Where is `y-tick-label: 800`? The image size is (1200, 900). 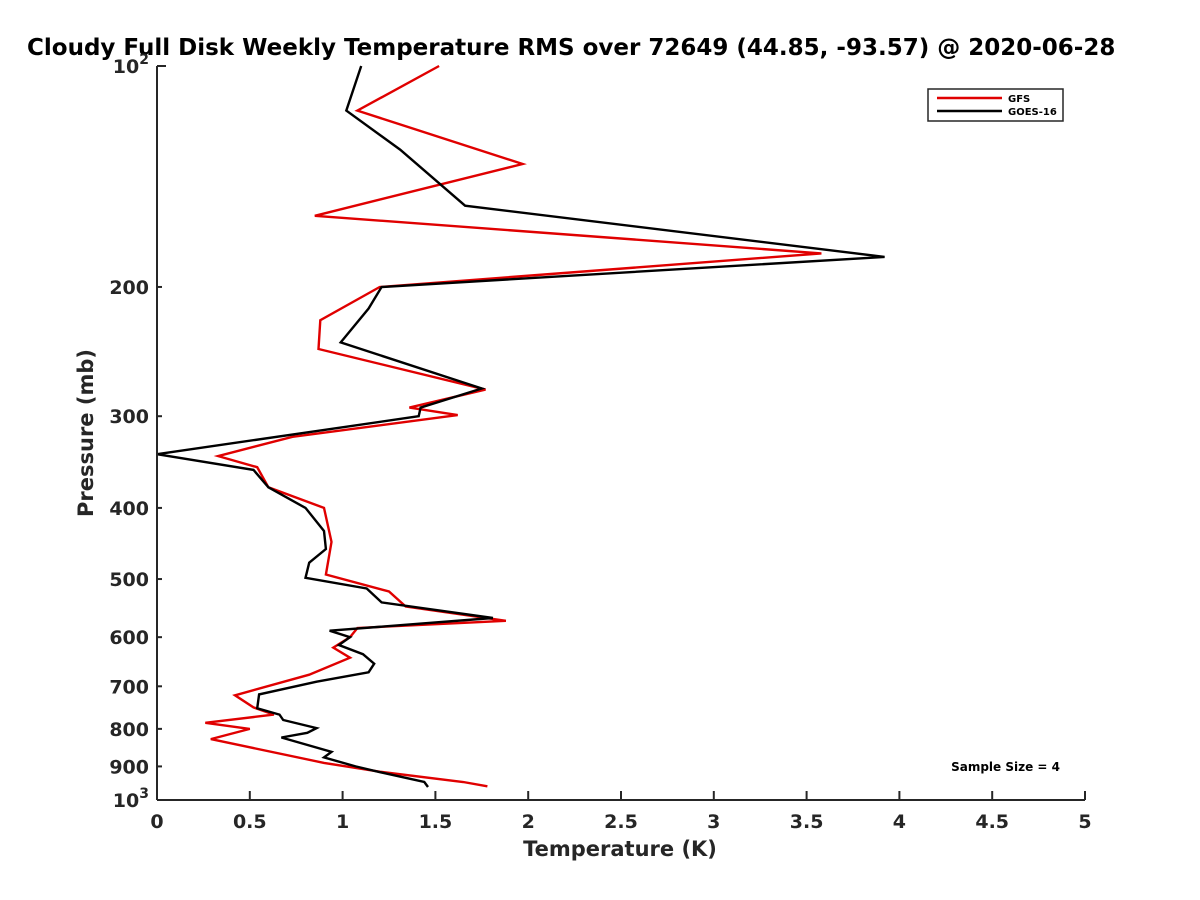
y-tick-label: 800 is located at coordinates (129, 730).